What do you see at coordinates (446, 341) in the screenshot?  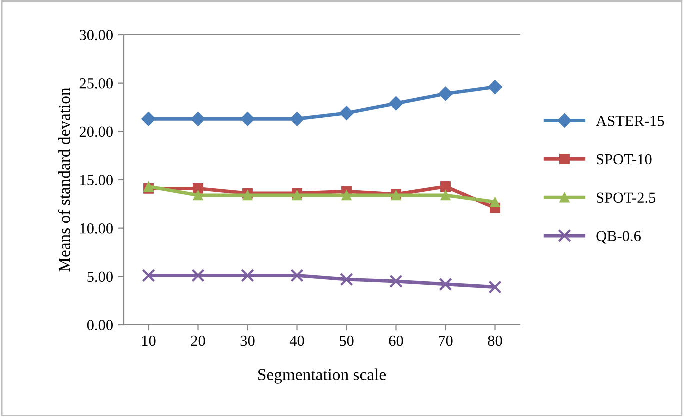 I see `x-tick-label: 70` at bounding box center [446, 341].